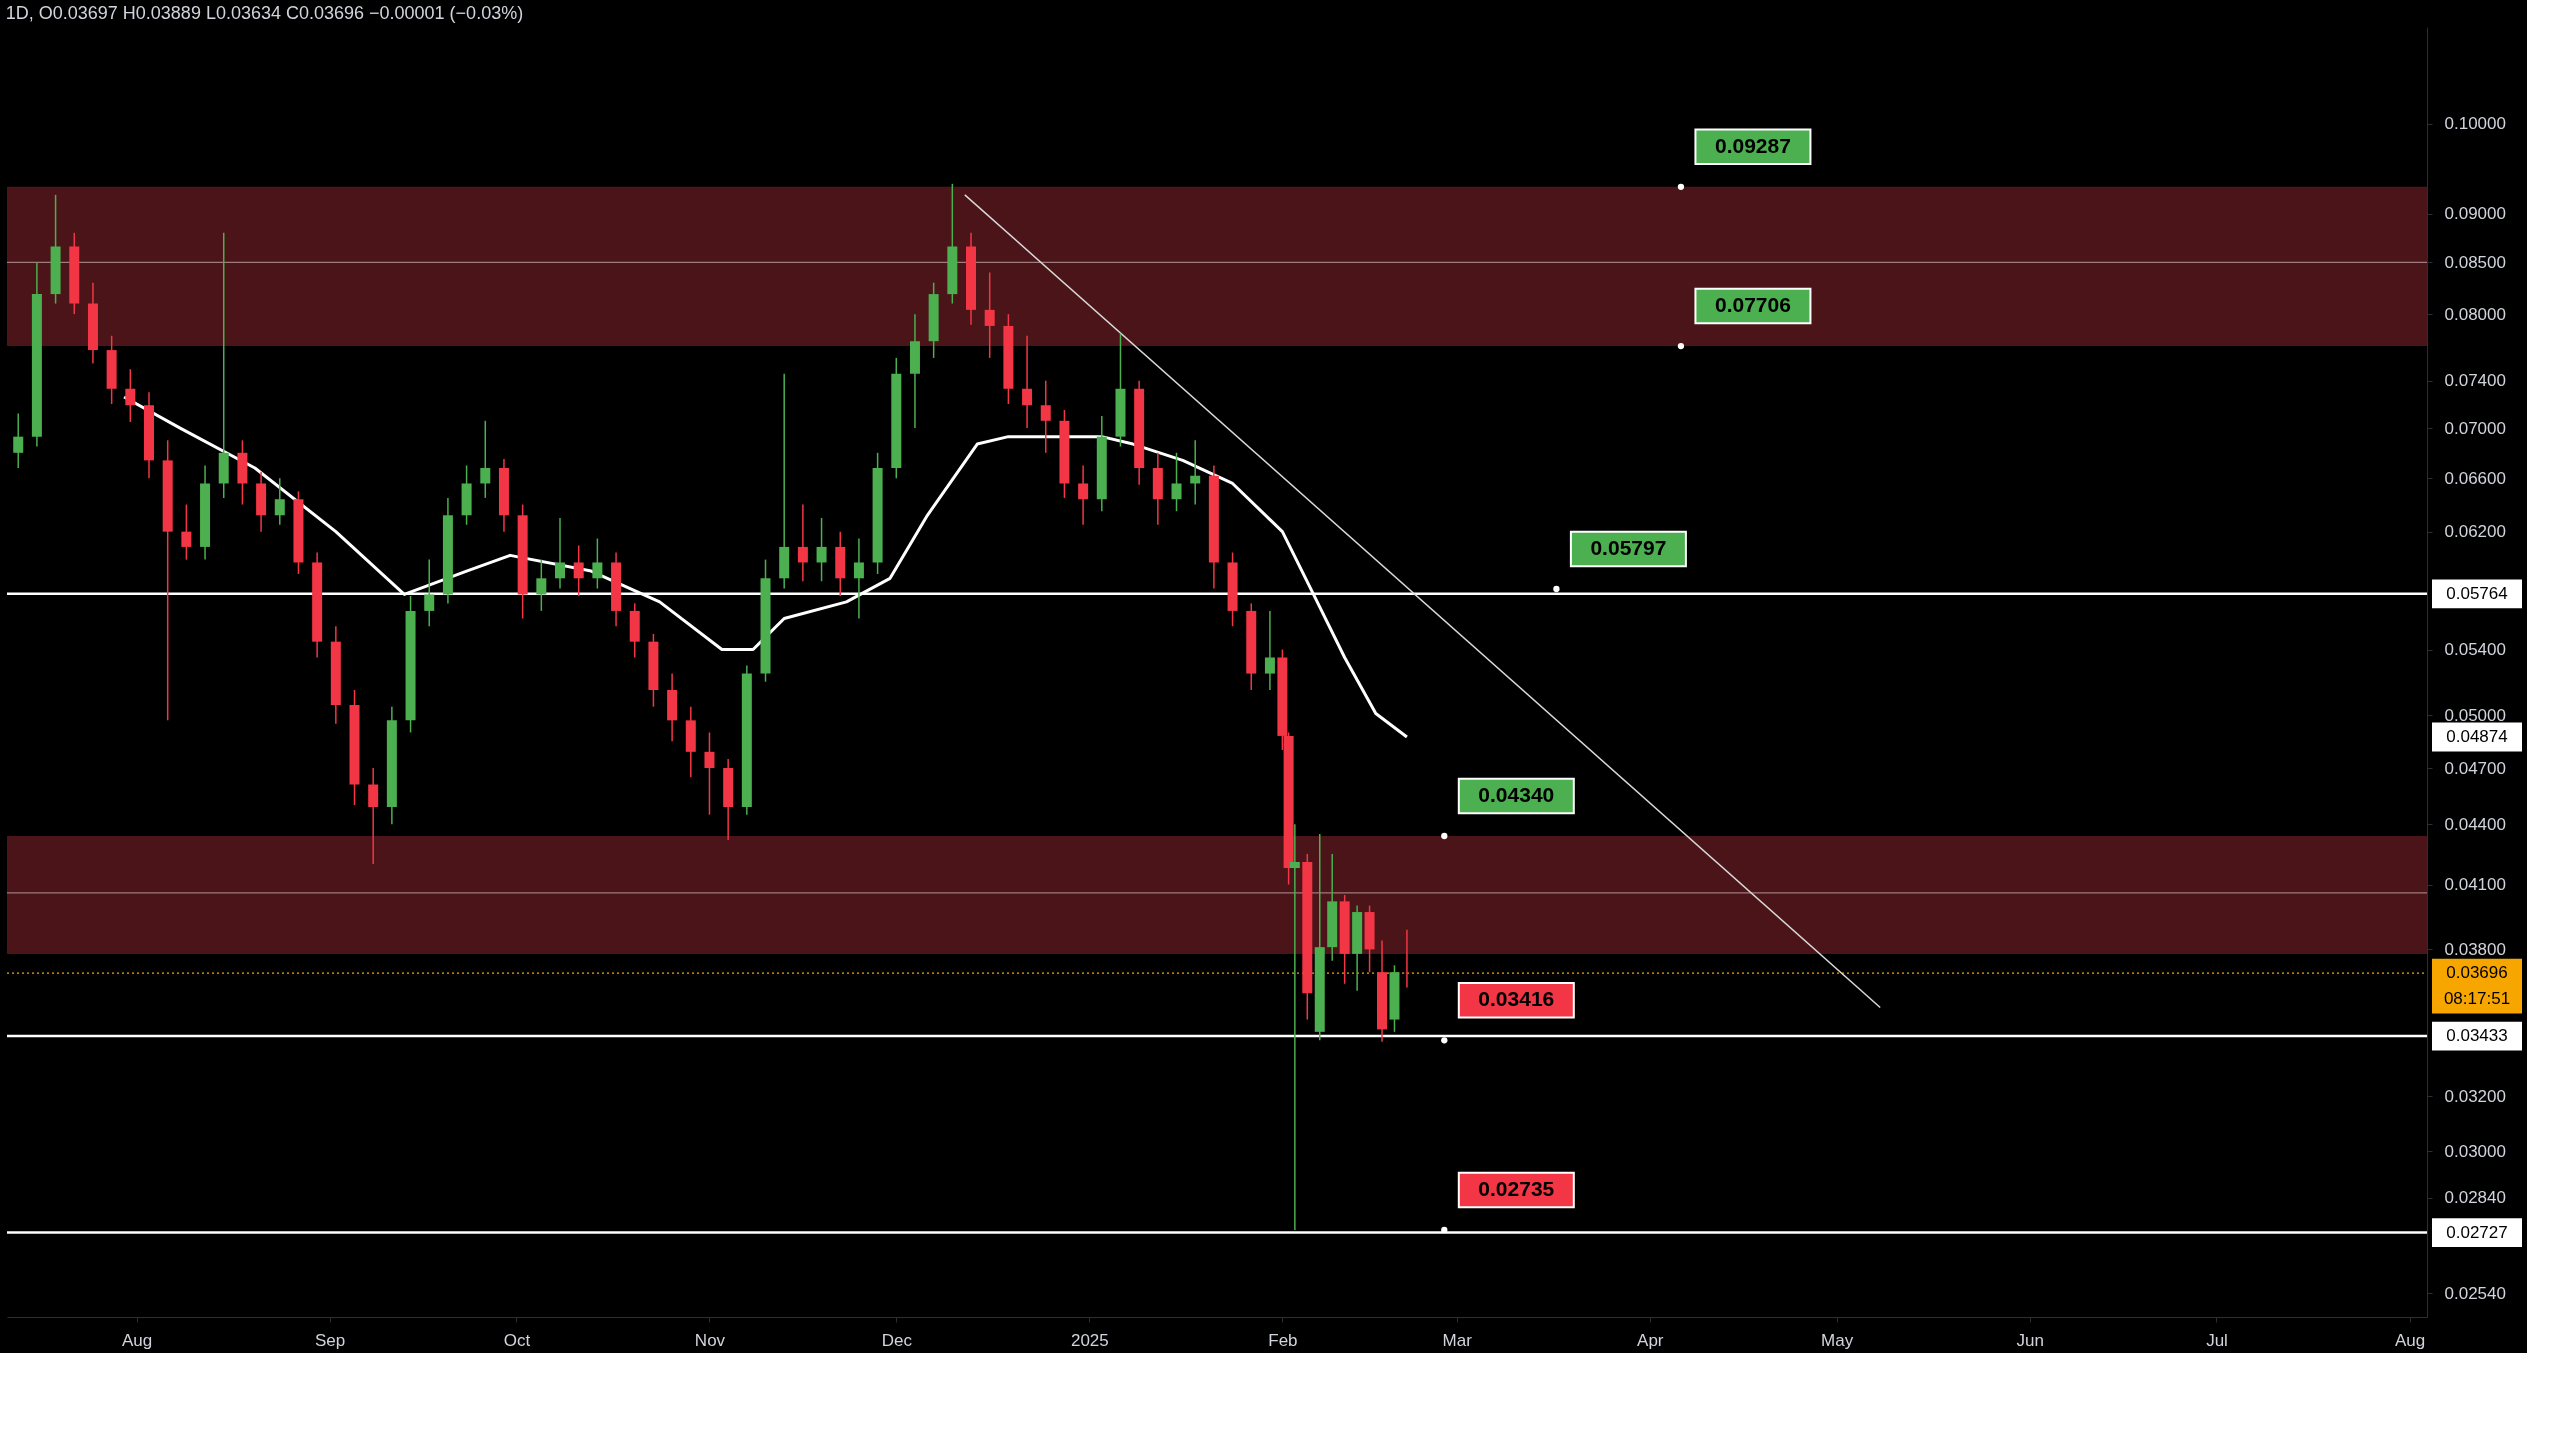 This screenshot has width=2560, height=1440. What do you see at coordinates (2475, 949) in the screenshot?
I see `y-tick-label: 0.03800` at bounding box center [2475, 949].